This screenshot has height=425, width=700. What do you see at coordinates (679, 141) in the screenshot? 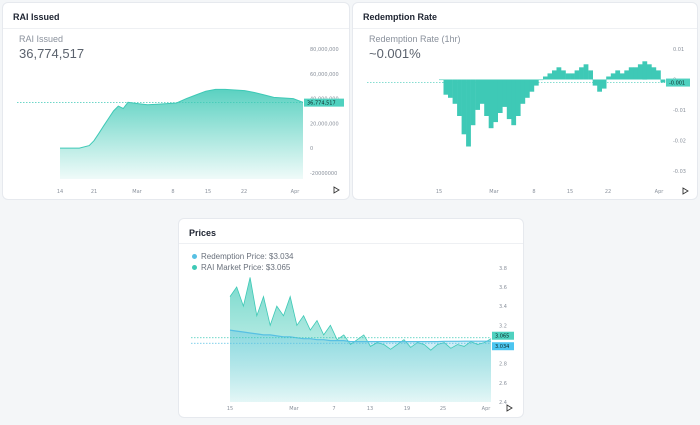
I see `y-tick-label: -0.02` at bounding box center [679, 141].